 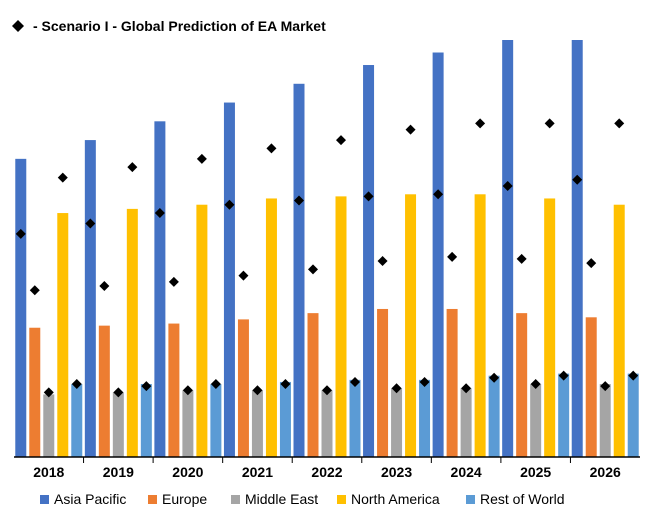 I want to click on bar-north-america-2020, so click(x=202, y=330).